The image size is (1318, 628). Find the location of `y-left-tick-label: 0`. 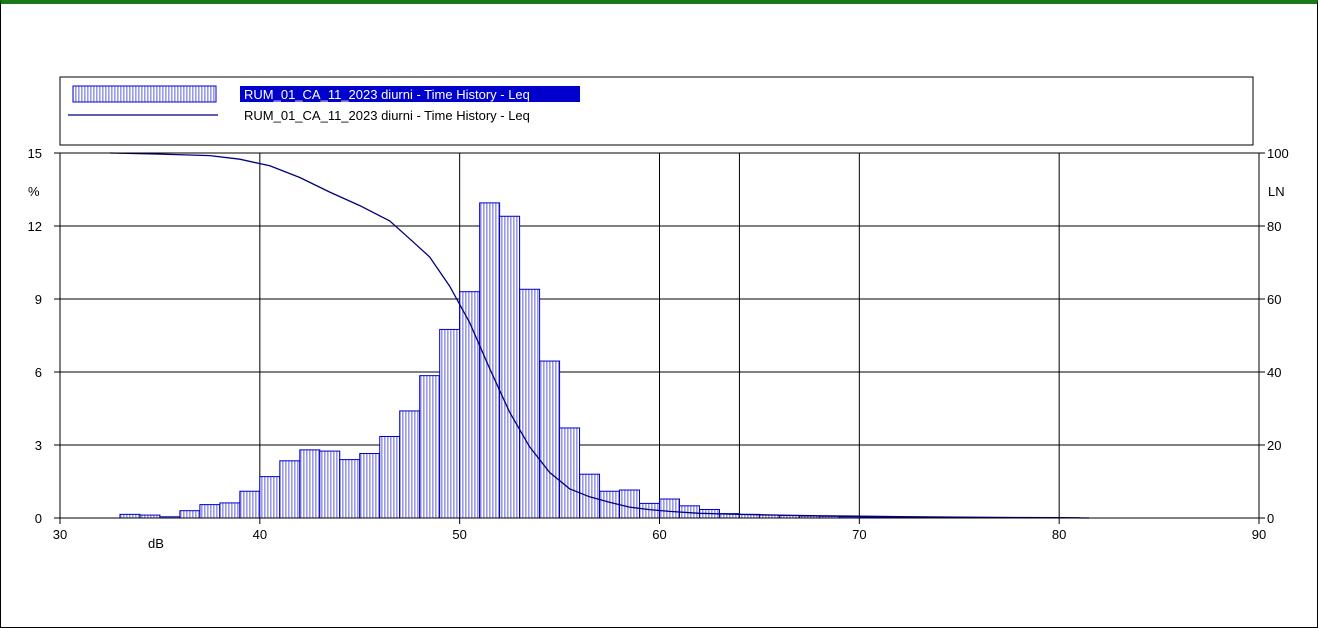

y-left-tick-label: 0 is located at coordinates (38, 518).